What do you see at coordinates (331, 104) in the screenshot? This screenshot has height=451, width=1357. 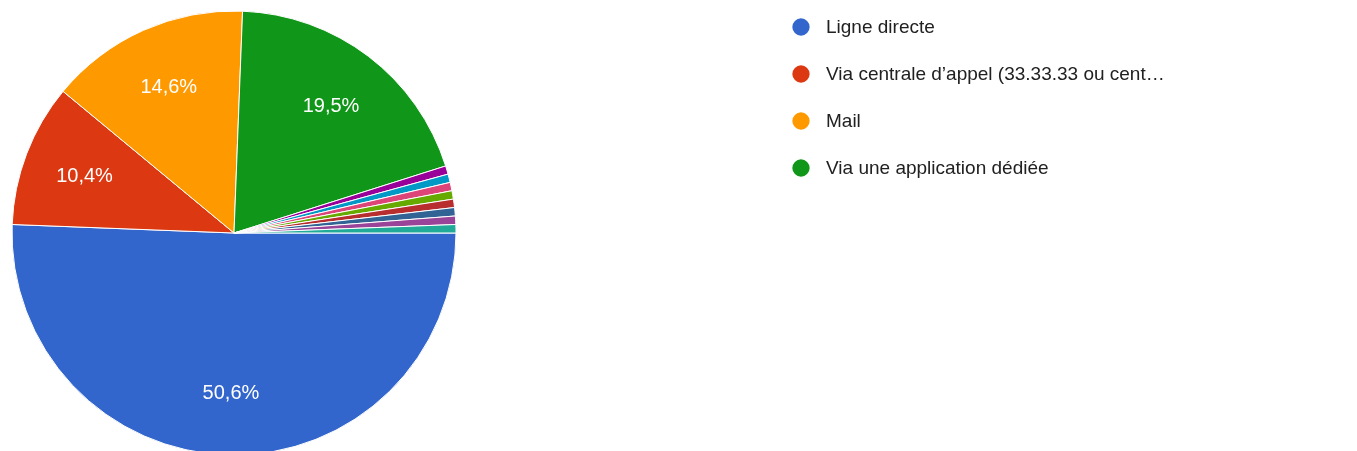 I see `data-label: 19,5%` at bounding box center [331, 104].